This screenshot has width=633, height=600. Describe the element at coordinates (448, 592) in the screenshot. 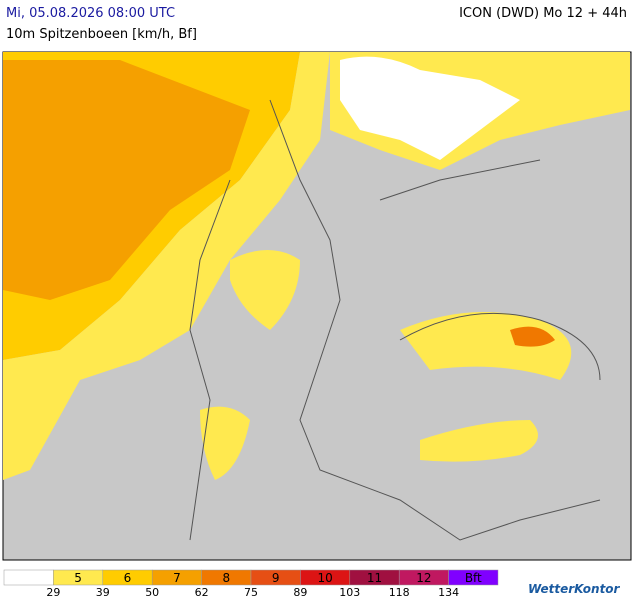

I see `legend-threshold: 134` at that location.